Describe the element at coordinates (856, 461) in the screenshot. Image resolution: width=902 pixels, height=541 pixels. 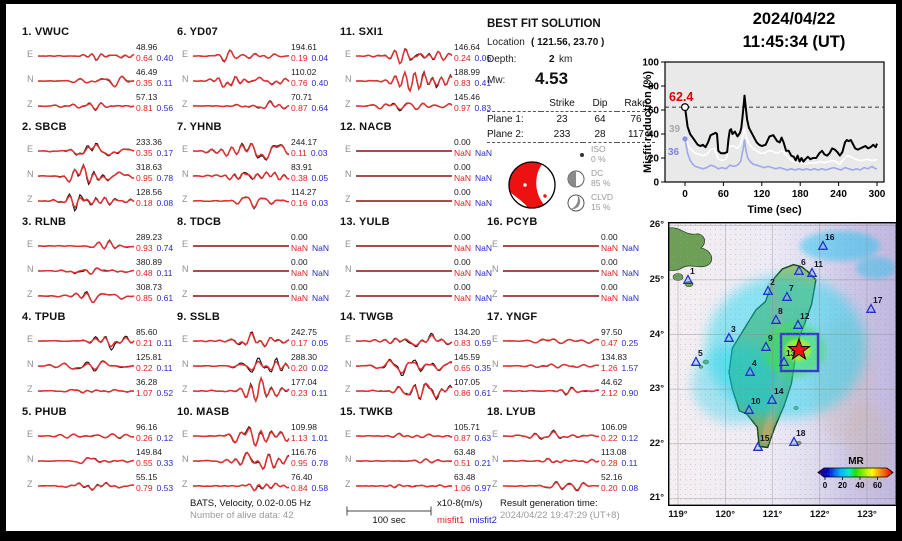
I see `colorbar-title: MR` at that location.